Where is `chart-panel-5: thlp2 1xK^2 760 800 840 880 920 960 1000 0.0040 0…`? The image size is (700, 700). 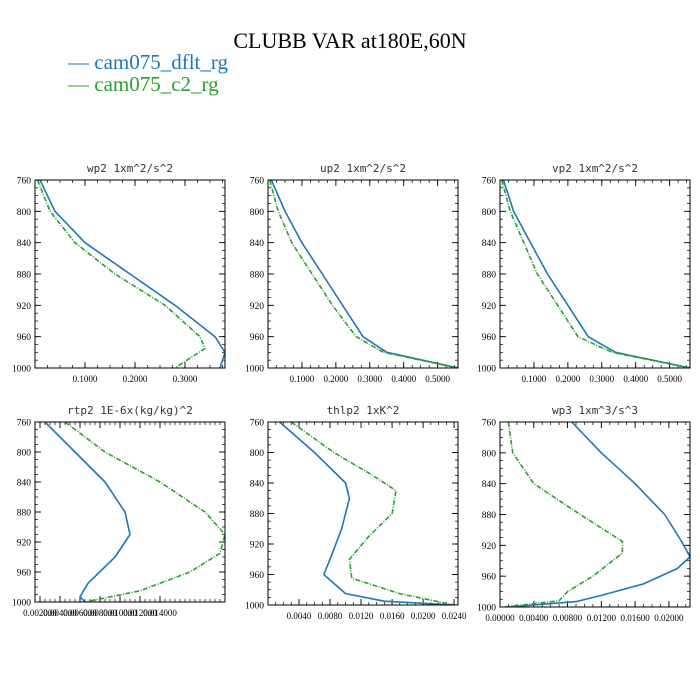 chart-panel-5: thlp2 1xK^2 760 800 840 880 920 960 1000 0.0040 0… is located at coordinates (356, 512).